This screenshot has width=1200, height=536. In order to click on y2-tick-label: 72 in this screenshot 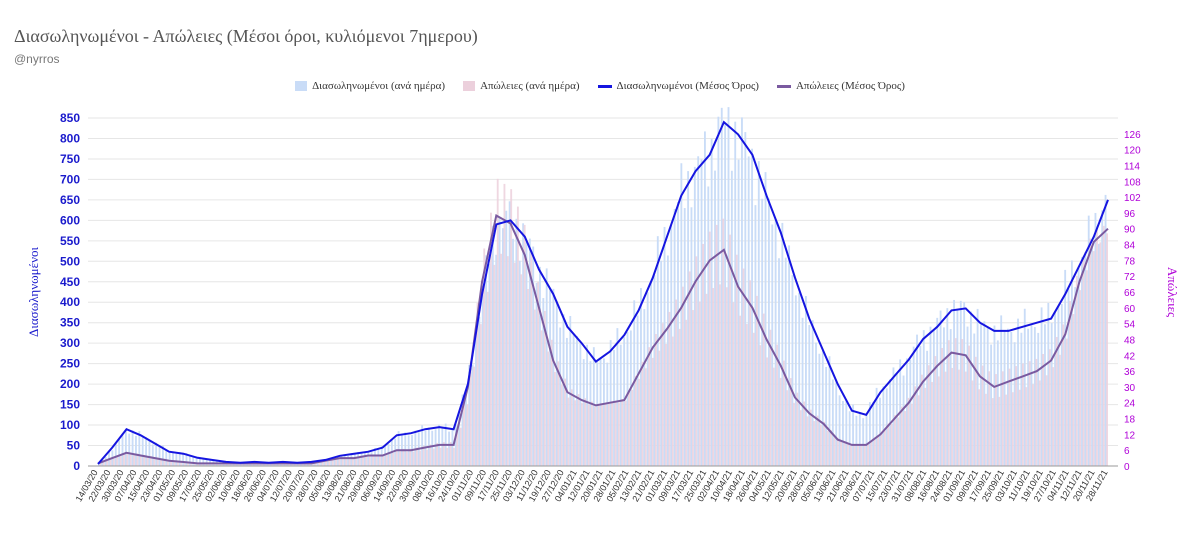, I will do `click(1130, 277)`.